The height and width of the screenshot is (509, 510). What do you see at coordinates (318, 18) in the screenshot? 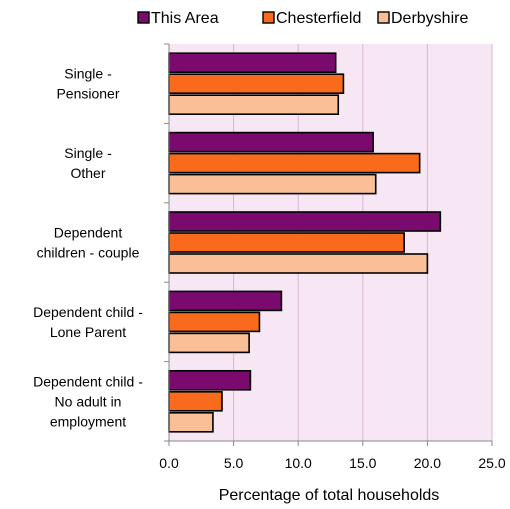
I see `legend-label: Chesterfield` at bounding box center [318, 18].